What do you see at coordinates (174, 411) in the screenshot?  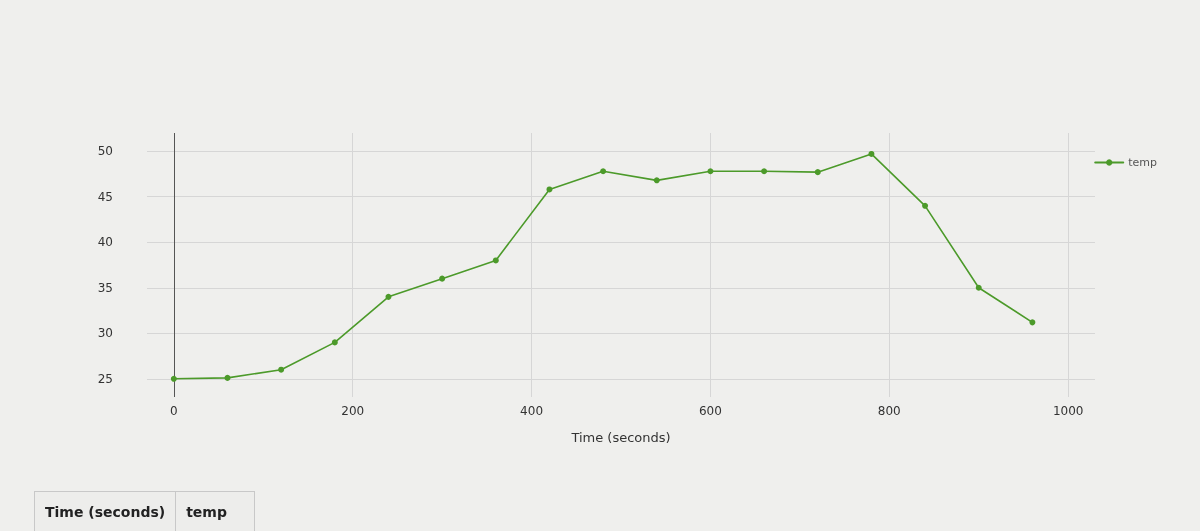 I see `x-tick-label: 0` at bounding box center [174, 411].